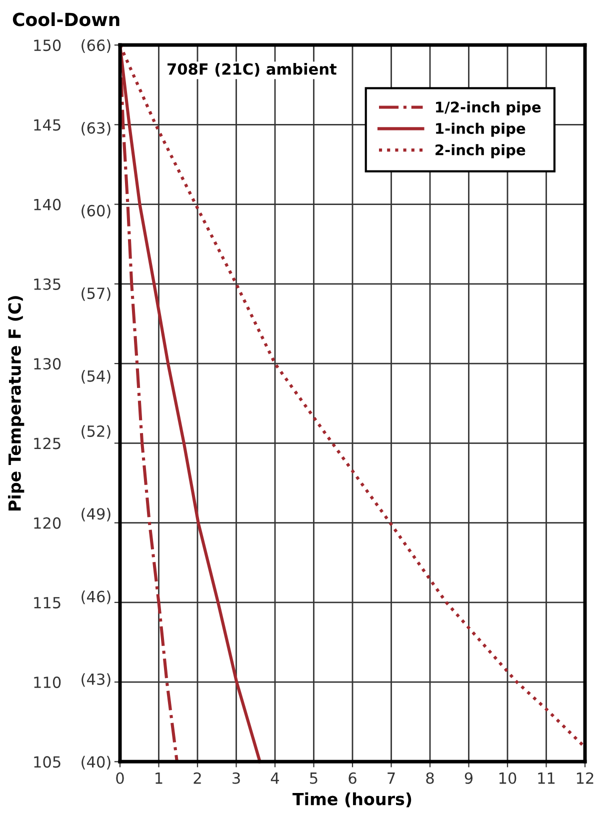 This screenshot has height=819, width=600. Describe the element at coordinates (488, 108) in the screenshot. I see `legend-label: 1/2-inch pipe` at that location.